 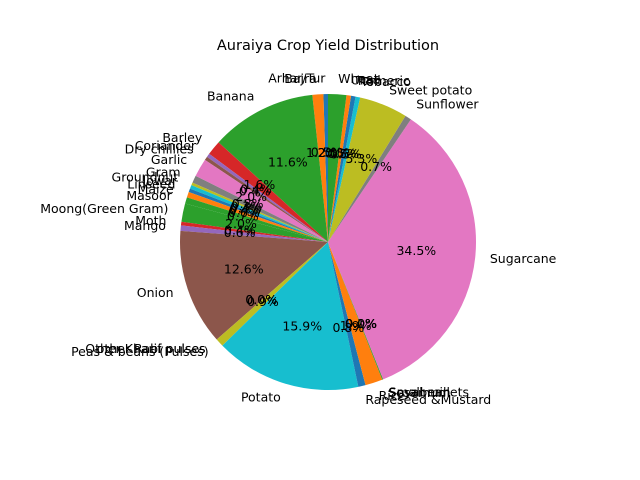 I want to click on slice-percent-banana: 11.6%, so click(x=288, y=161).